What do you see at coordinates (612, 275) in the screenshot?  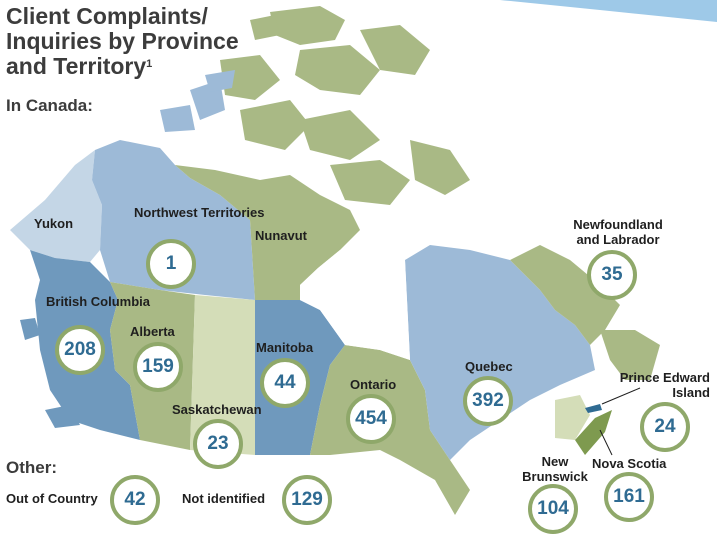 I see `value-nl: 35` at bounding box center [612, 275].